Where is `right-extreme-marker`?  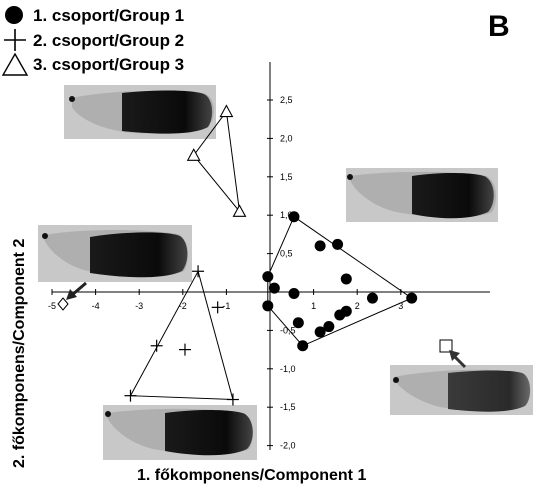
right-extreme-marker is located at coordinates (453, 354).